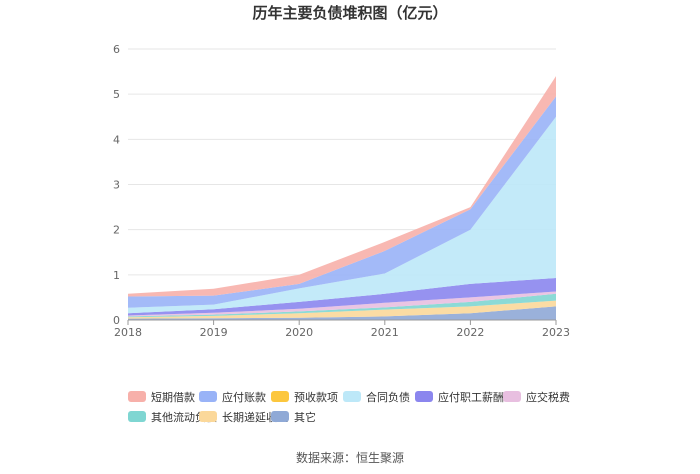 The width and height of the screenshot is (700, 474). What do you see at coordinates (128, 332) in the screenshot?
I see `x-tick-label: 2018` at bounding box center [128, 332].